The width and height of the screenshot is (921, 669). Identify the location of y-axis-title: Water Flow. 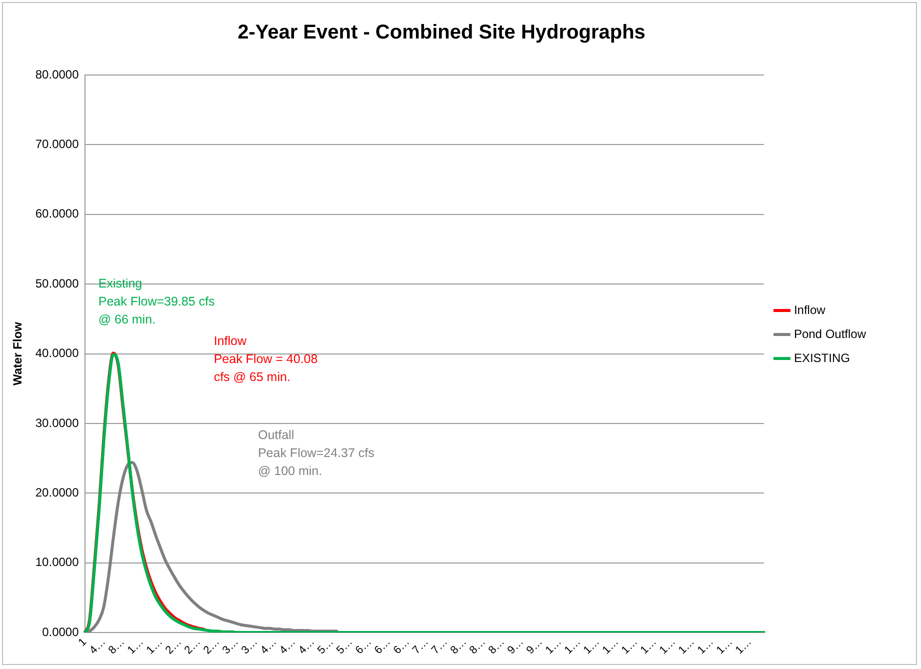
(17, 353).